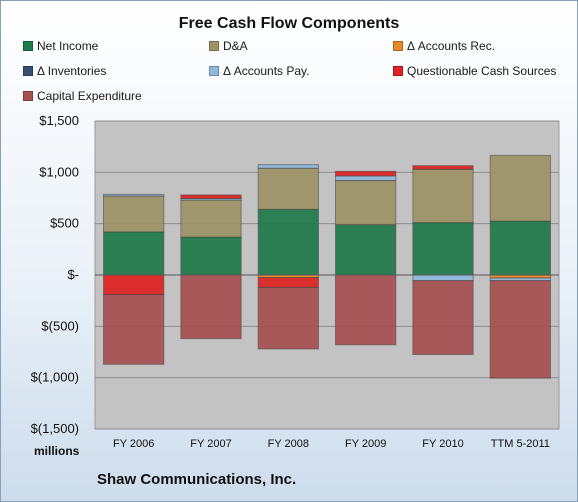  Describe the element at coordinates (210, 444) in the screenshot. I see `x-tick-label: FY 2007` at that location.